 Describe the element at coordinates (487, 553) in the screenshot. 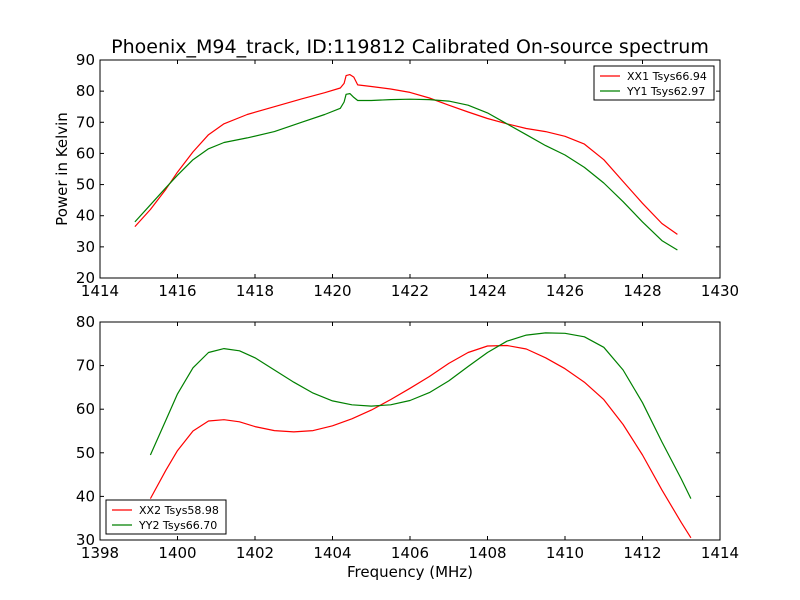

I see `x-tick-label: 1408` at that location.